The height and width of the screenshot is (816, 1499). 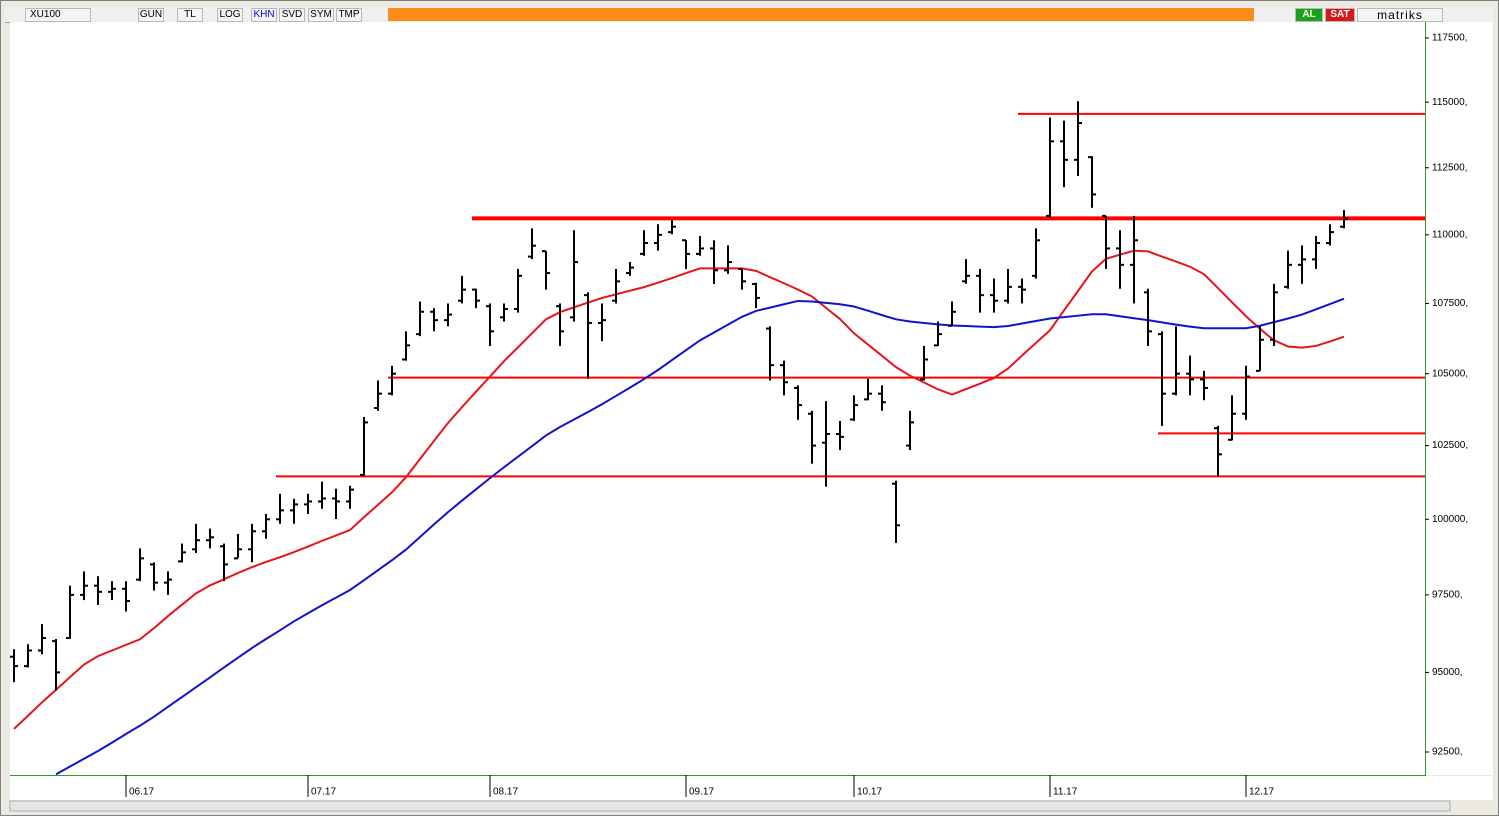 I want to click on scrollbar, so click(x=730, y=806).